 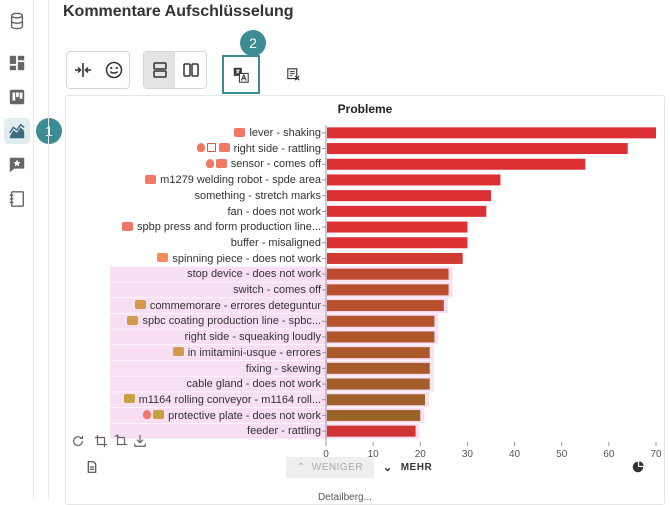 I want to click on chart-area-icon, so click(x=17, y=131).